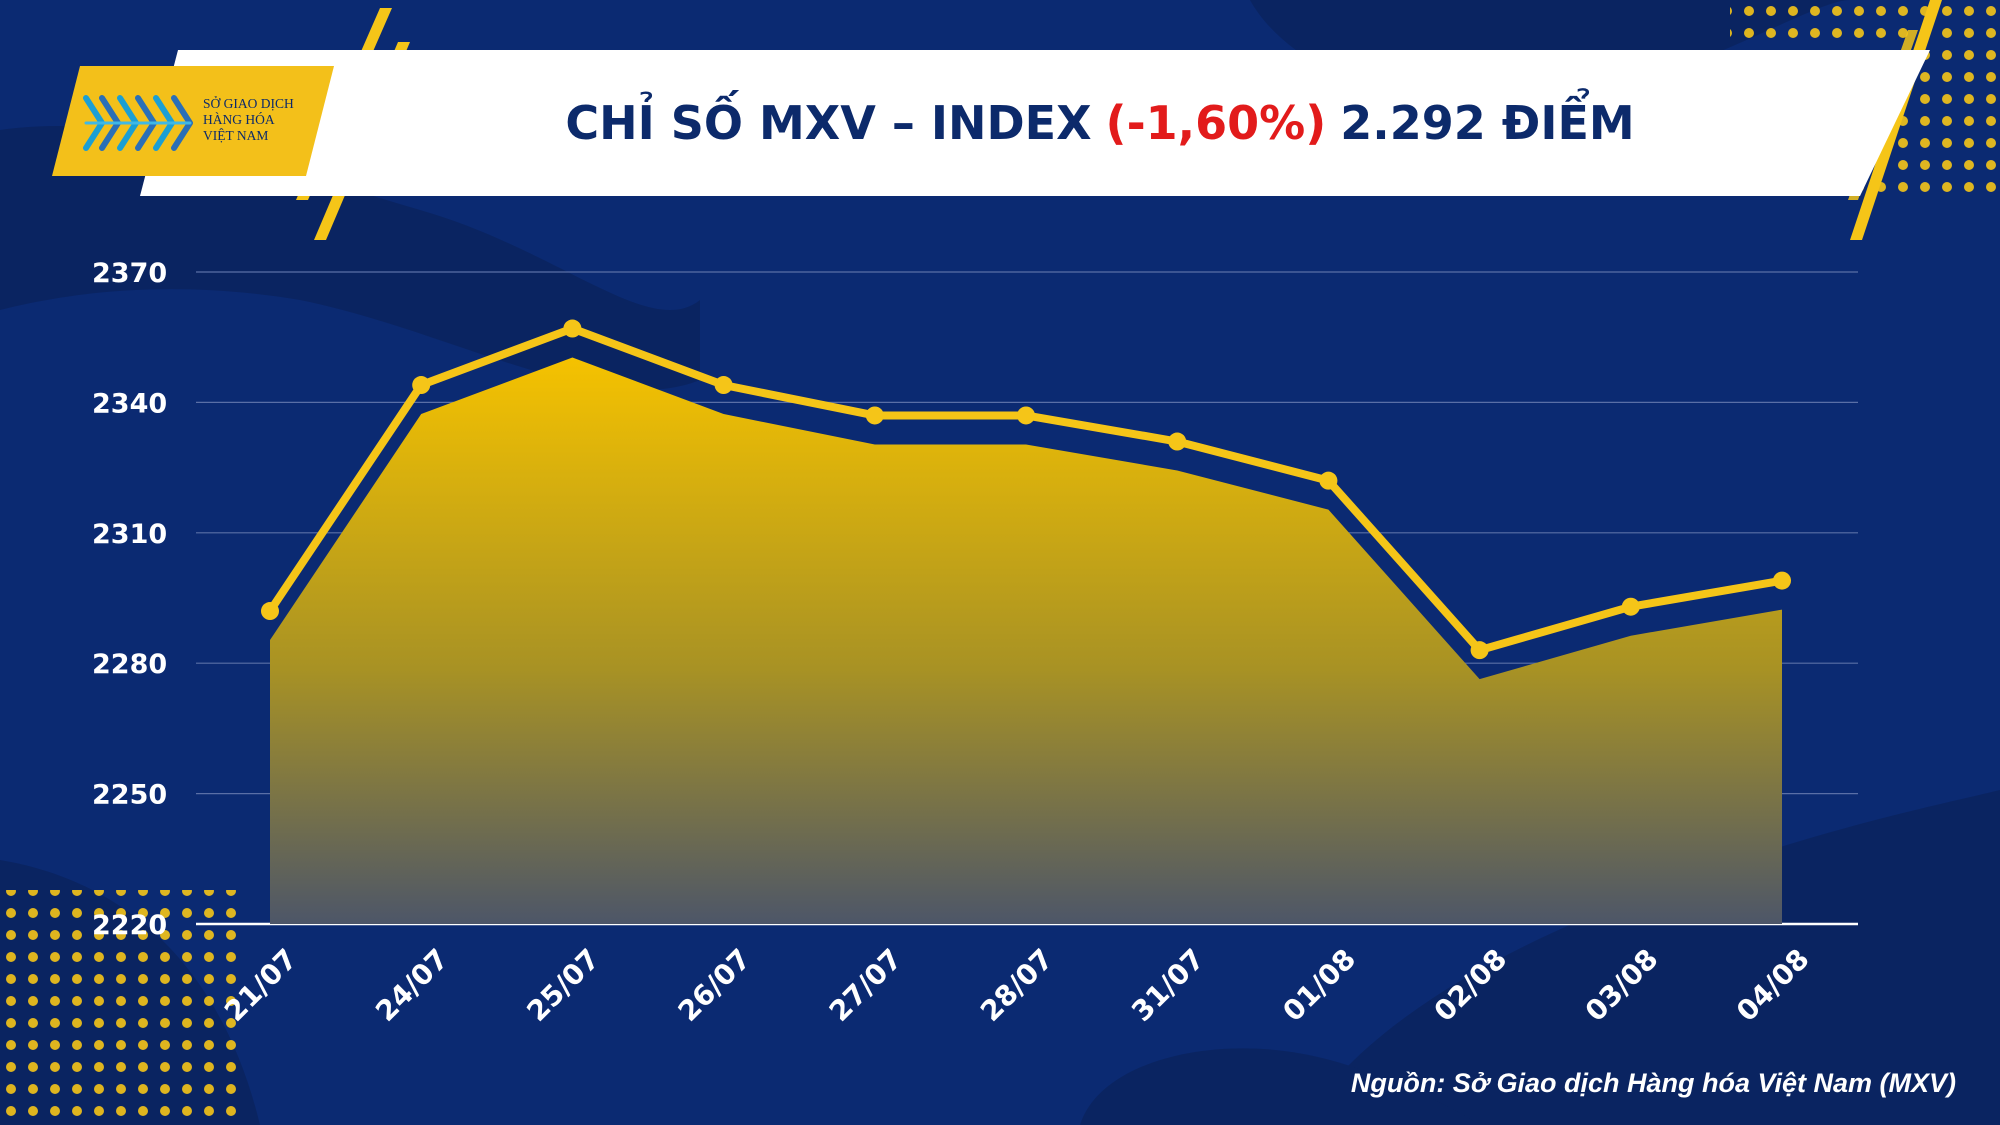  Describe the element at coordinates (129, 925) in the screenshot. I see `y-tick-label: 2220` at that location.